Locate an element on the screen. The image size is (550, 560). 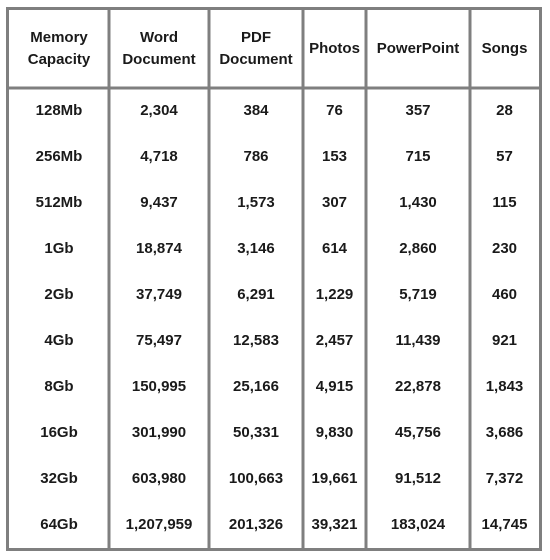
table-cell: 9,830 is located at coordinates (335, 432).